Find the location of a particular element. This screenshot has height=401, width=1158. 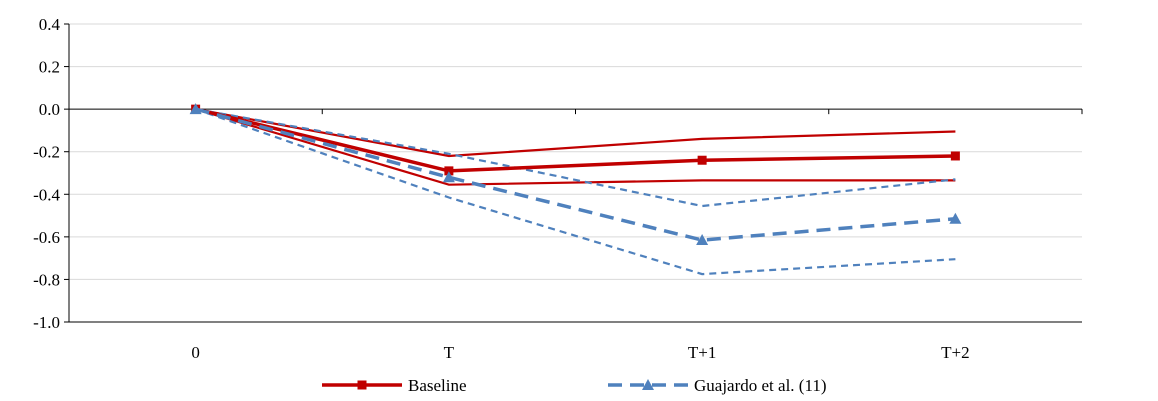

y-tick-label: -0.6 is located at coordinates (46, 237).